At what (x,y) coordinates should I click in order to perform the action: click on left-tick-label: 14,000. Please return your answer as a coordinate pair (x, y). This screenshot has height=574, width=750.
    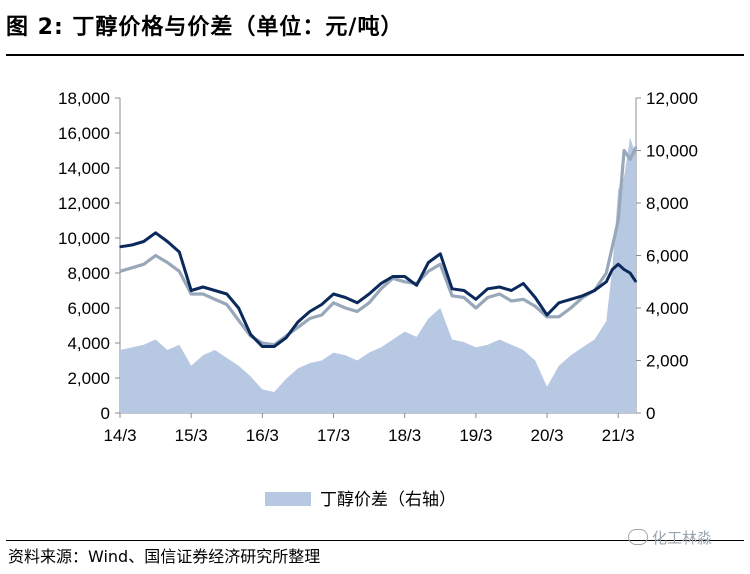
    Looking at the image, I should click on (84, 168).